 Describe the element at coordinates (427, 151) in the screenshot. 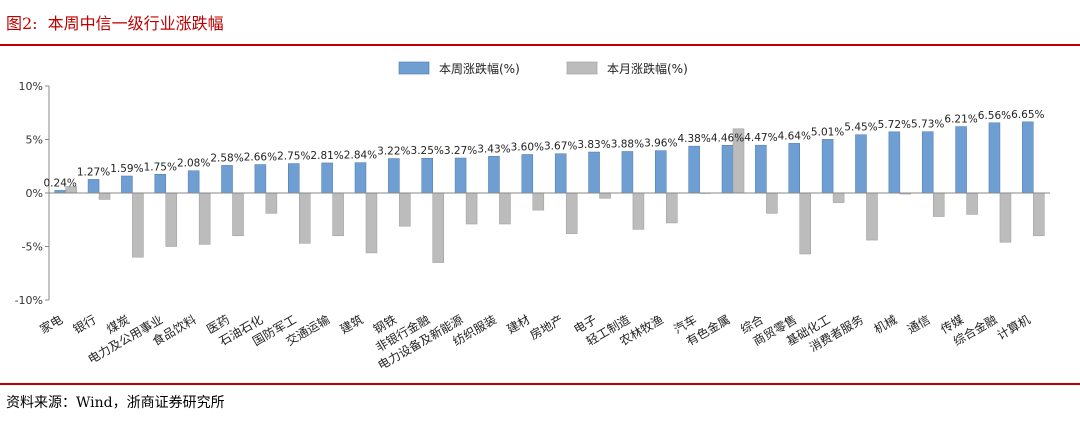

I see `data-label-weekly: 3.25%` at that location.